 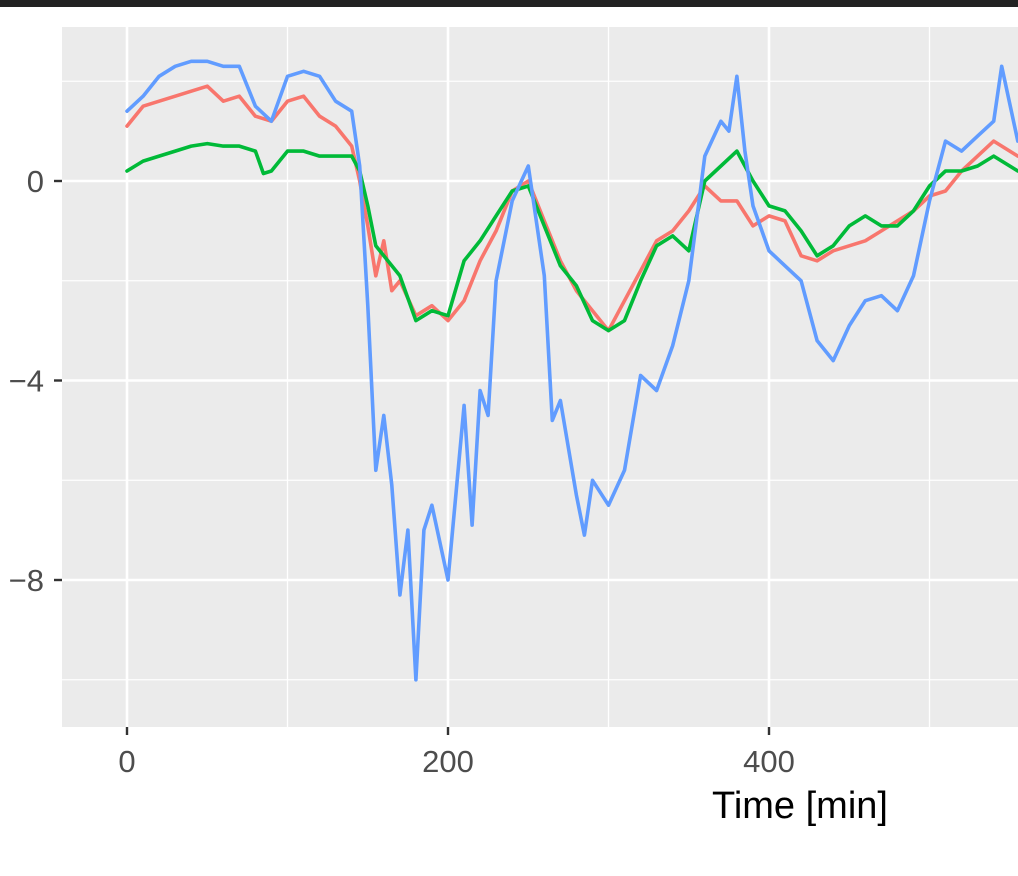 I want to click on x-tick-label: 400, so click(x=769, y=761).